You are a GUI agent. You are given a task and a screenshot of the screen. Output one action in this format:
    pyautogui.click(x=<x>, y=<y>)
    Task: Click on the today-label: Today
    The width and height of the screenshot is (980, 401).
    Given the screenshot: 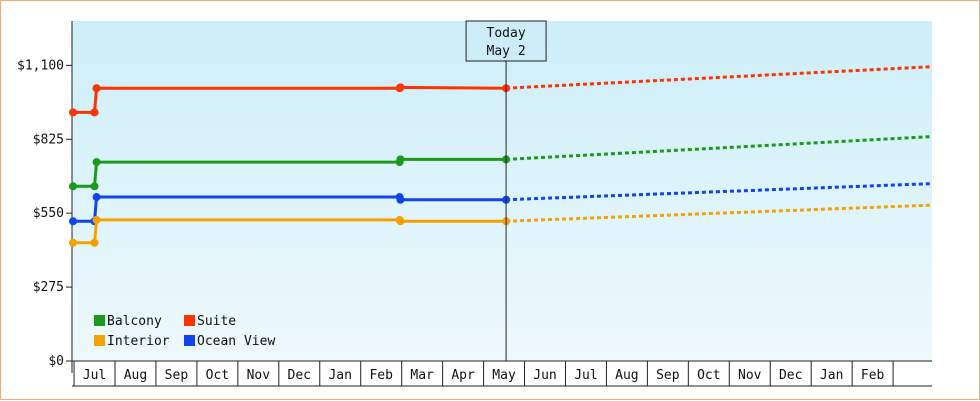 What is the action you would take?
    pyautogui.click(x=506, y=33)
    